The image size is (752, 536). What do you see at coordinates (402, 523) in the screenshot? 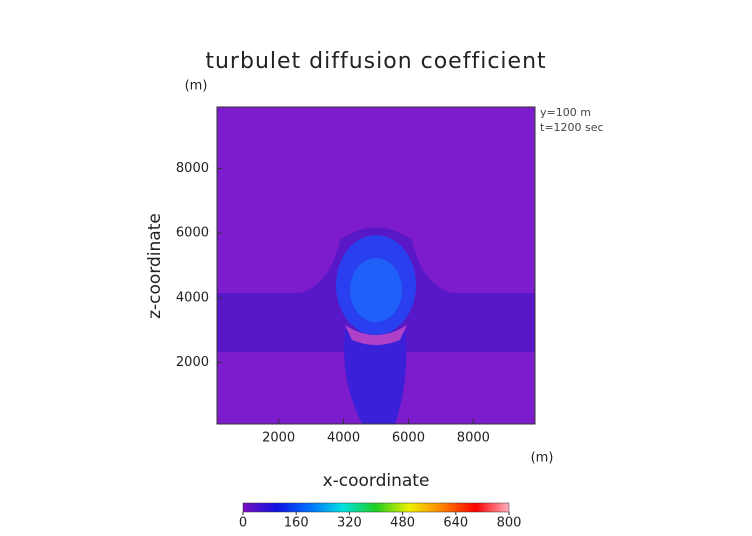
I see `colorbar-tick-label: 480` at bounding box center [402, 523].